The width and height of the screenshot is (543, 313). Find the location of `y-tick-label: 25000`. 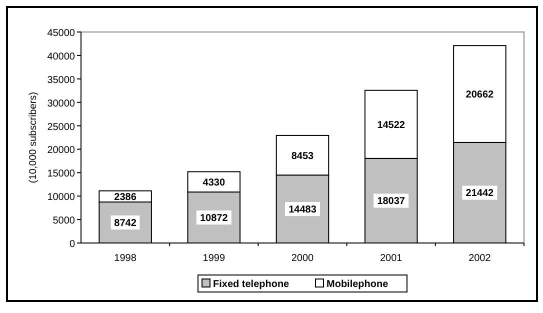

y-tick-label: 25000 is located at coordinates (61, 127).